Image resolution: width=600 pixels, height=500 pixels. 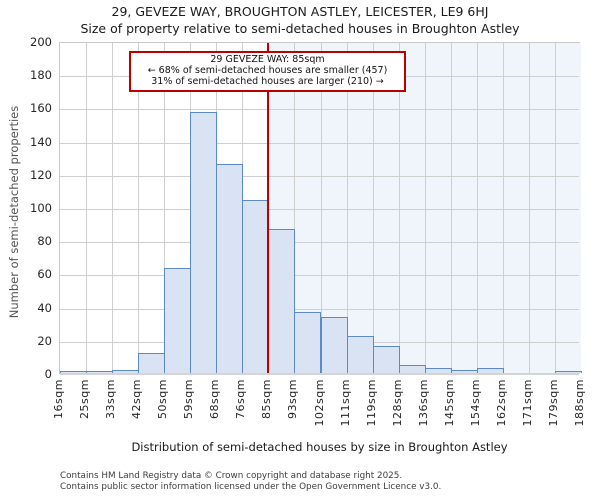 What do you see at coordinates (268, 208) in the screenshot?
I see `property-size-marker-line` at bounding box center [268, 208].